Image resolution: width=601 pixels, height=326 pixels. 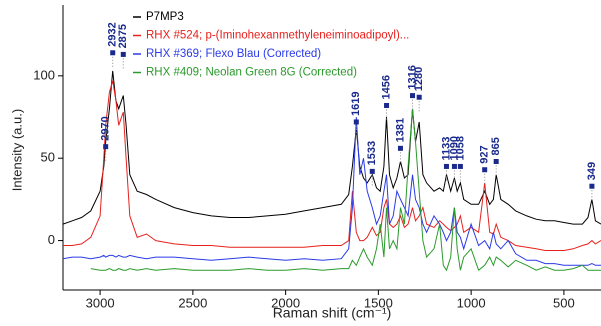 I want to click on peak-label: 2875, so click(x=123, y=36).